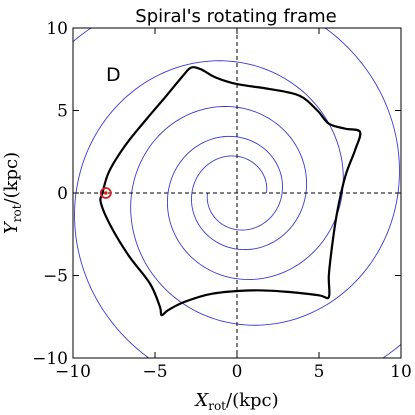 This screenshot has height=415, width=415. Describe the element at coordinates (62, 194) in the screenshot. I see `y-tick-label: 0` at that location.